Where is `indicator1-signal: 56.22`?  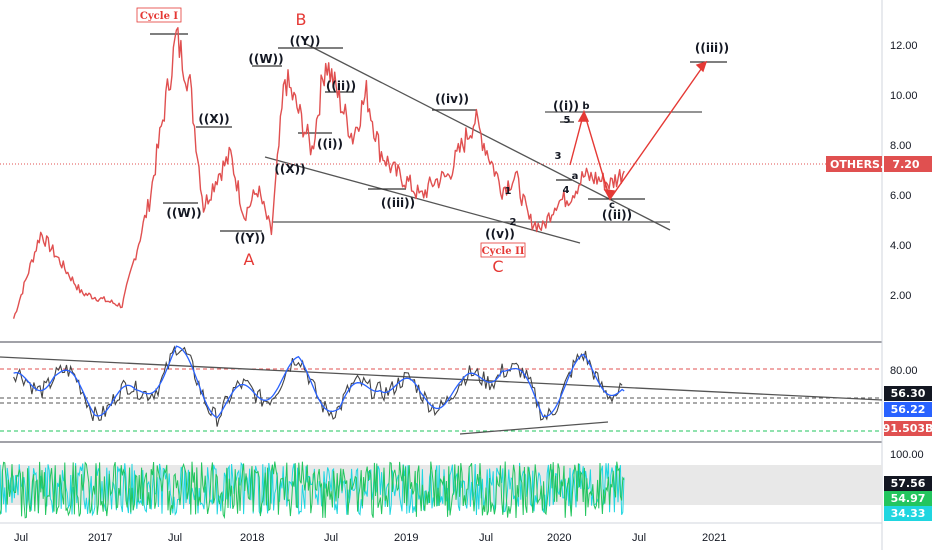
indicator1-signal: 56.22 is located at coordinates (908, 409).